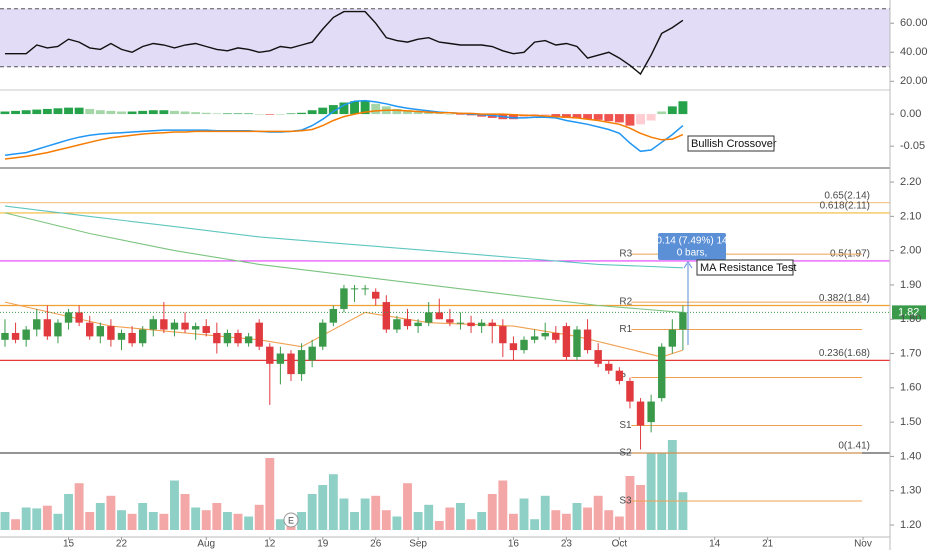 This screenshot has height=550, width=932. I want to click on x-tick-label: 22, so click(122, 544).